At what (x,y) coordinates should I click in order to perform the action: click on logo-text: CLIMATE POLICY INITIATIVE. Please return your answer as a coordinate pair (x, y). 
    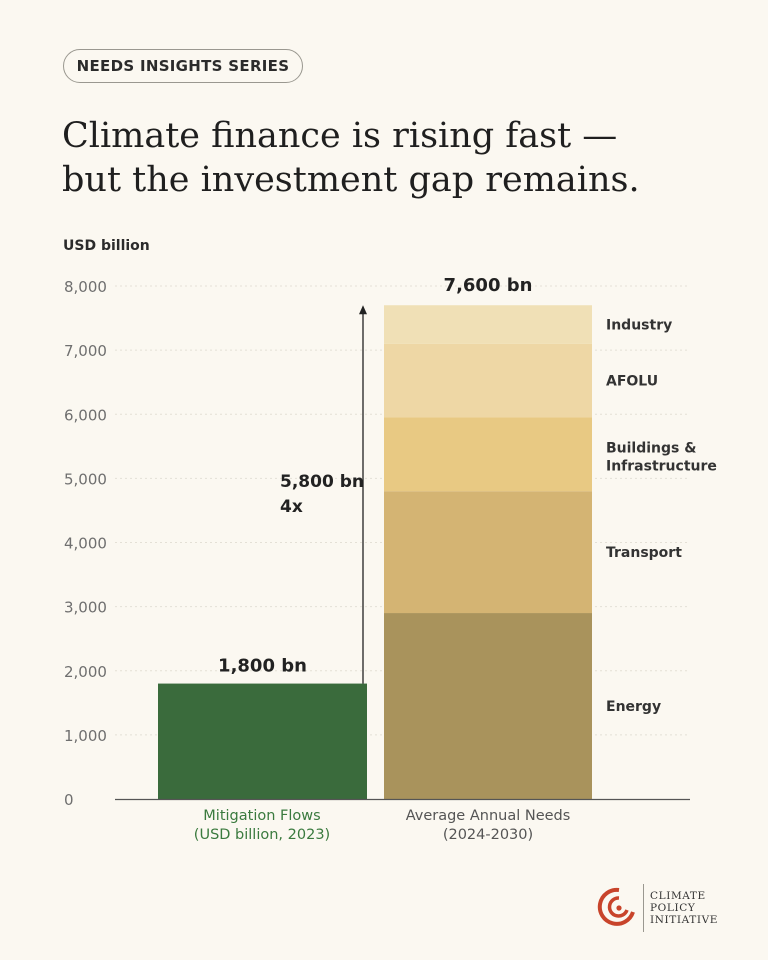
    Looking at the image, I should click on (684, 908).